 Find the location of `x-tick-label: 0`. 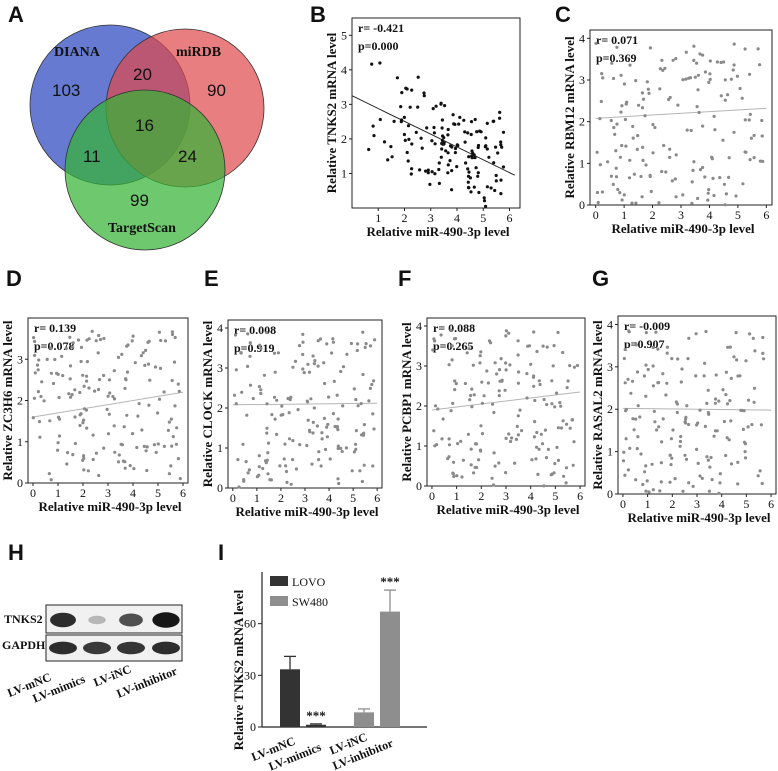

x-tick-label: 0 is located at coordinates (623, 504).